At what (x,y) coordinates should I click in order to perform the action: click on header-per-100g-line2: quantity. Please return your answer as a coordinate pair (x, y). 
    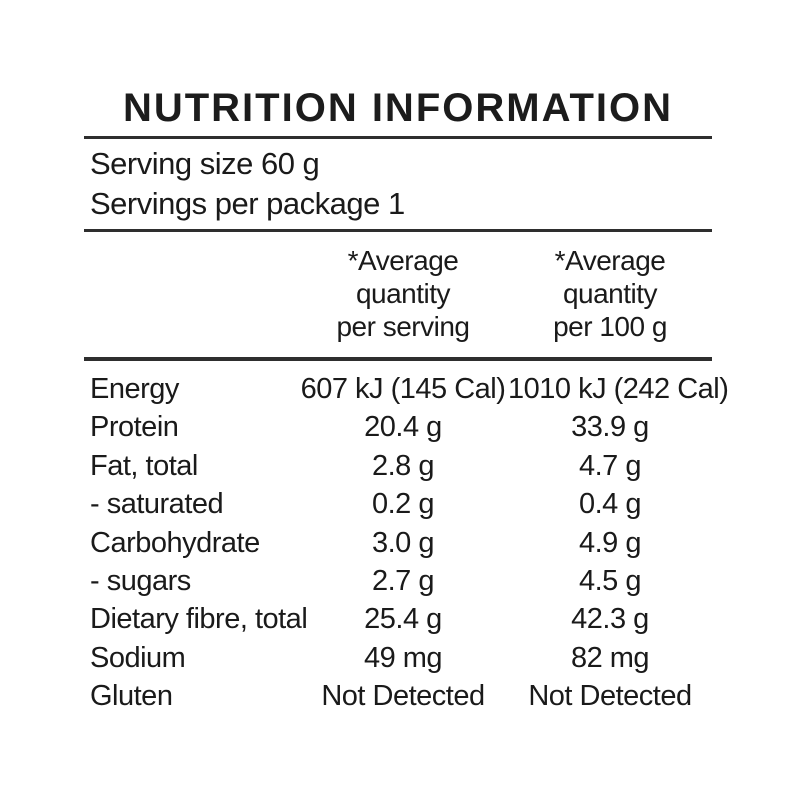
    Looking at the image, I should click on (610, 293).